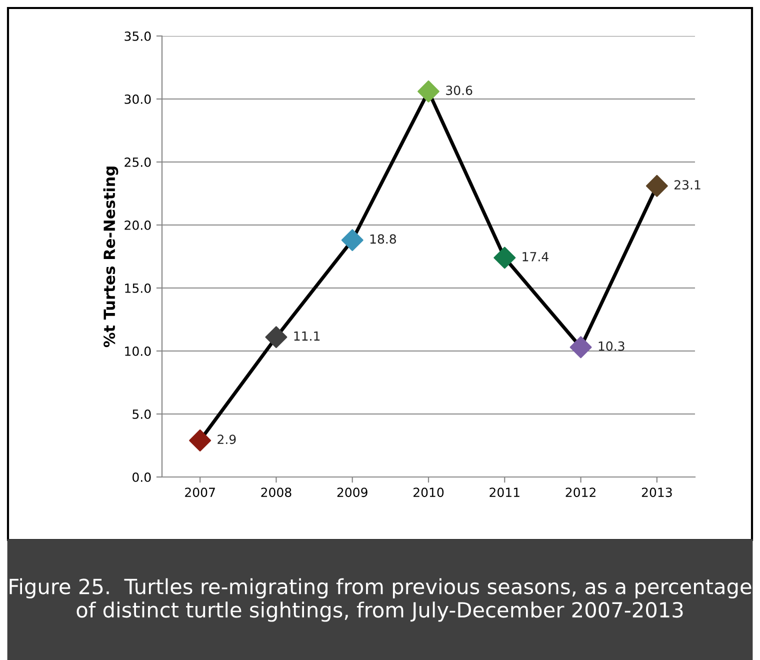 Image resolution: width=760 pixels, height=660 pixels. What do you see at coordinates (137, 225) in the screenshot?
I see `y-tick-label: 20.0` at bounding box center [137, 225].